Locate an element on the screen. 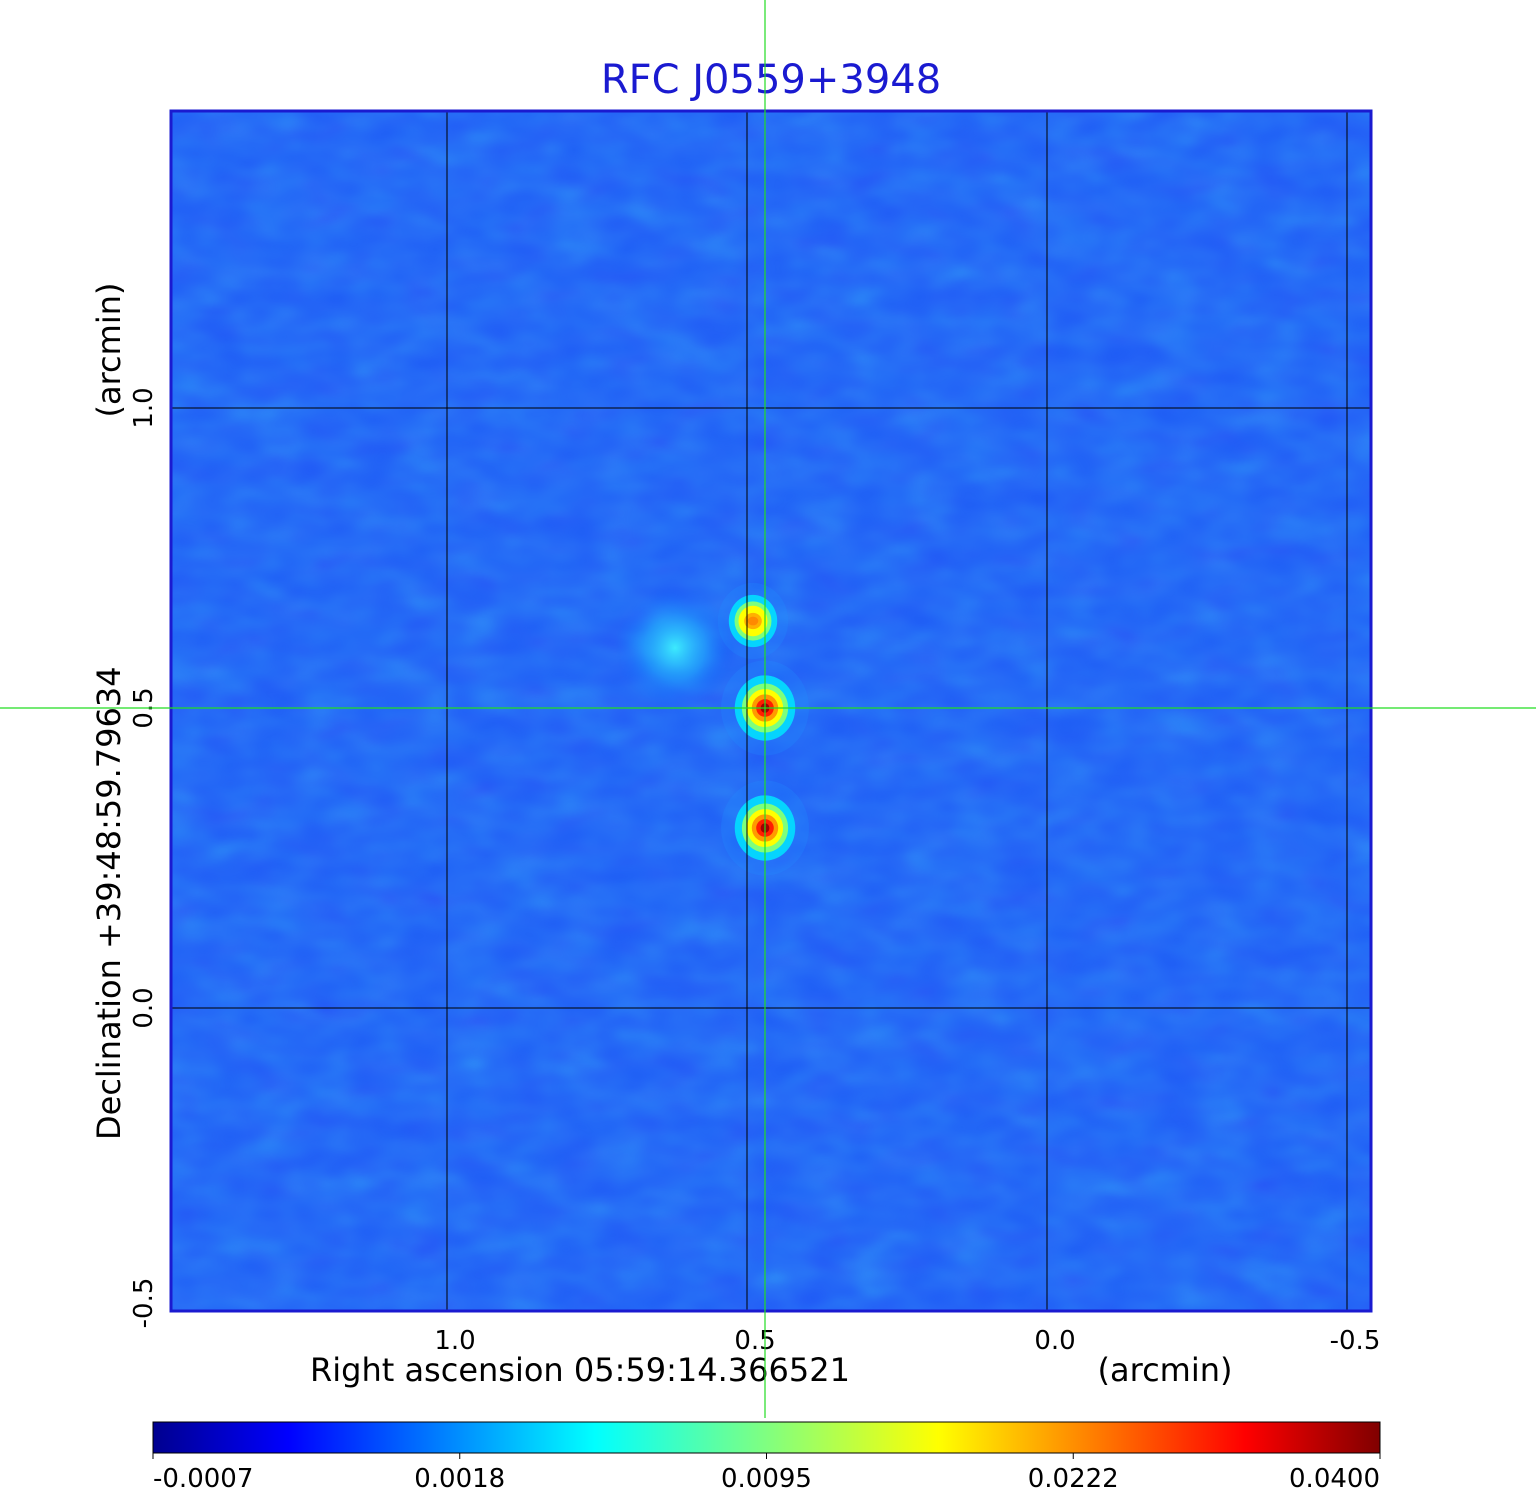 Image resolution: width=1536 pixels, height=1511 pixels. colorbar-tick-labels: -0.0007 0.0018 0.0095 0.0222 0.0400 is located at coordinates (766, 1473).